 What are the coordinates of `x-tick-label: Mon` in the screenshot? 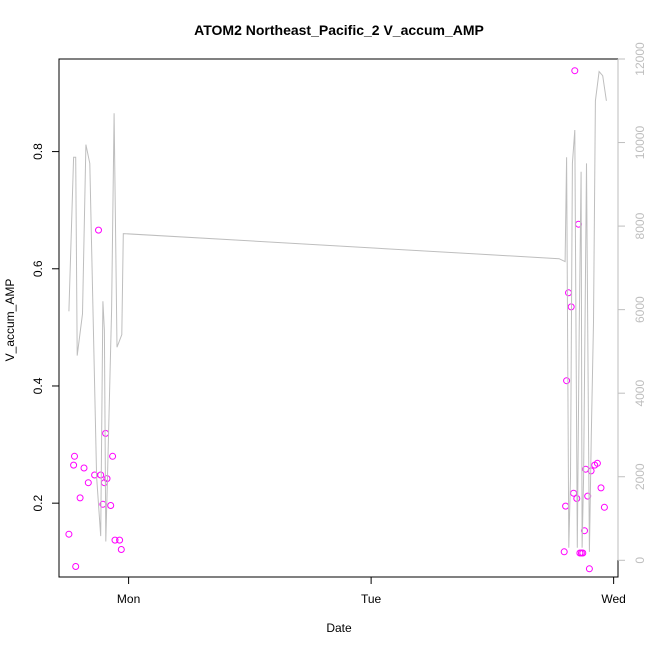 It's located at (128, 599).